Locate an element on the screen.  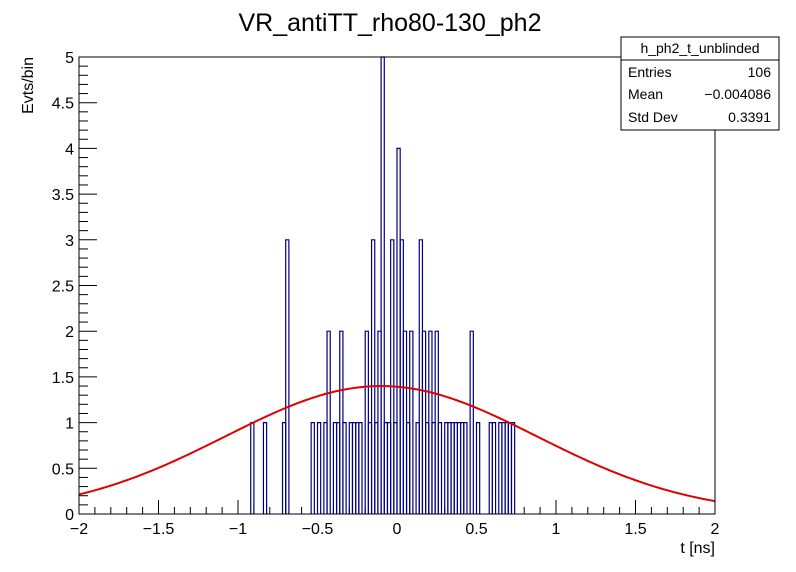
stats-box-title: h_ph2_t_unblinded is located at coordinates (699, 48).